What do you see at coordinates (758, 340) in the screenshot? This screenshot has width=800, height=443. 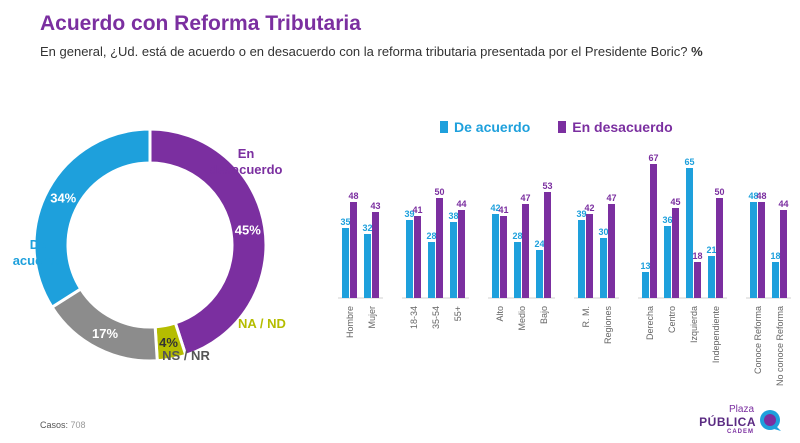 I see `bar-category-label-conoce-reforma: Conoce Reforma` at bounding box center [758, 340].